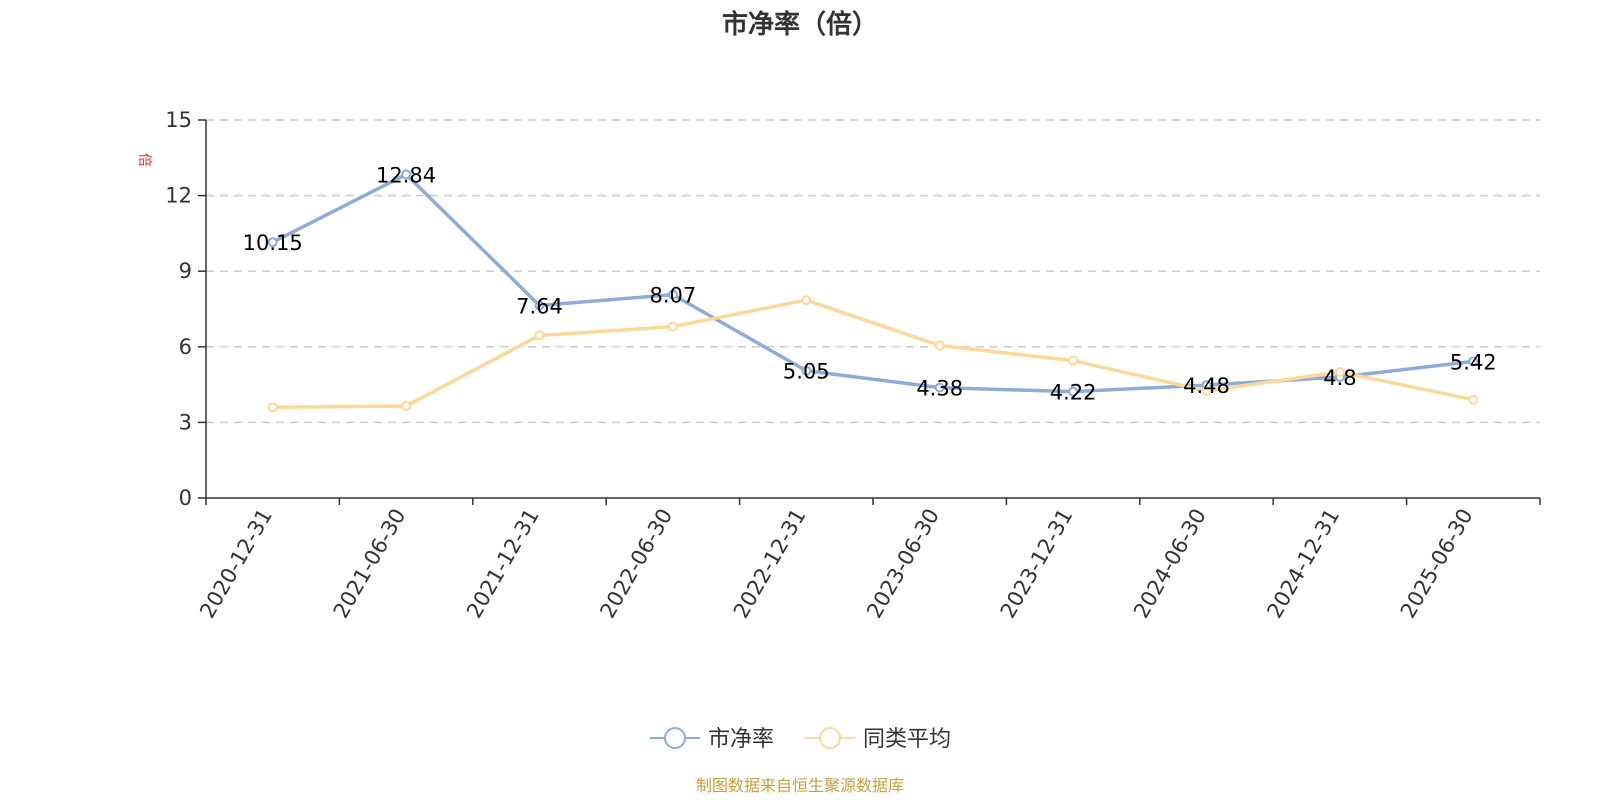 The image size is (1600, 800). I want to click on data-label: 4.38, so click(939, 389).